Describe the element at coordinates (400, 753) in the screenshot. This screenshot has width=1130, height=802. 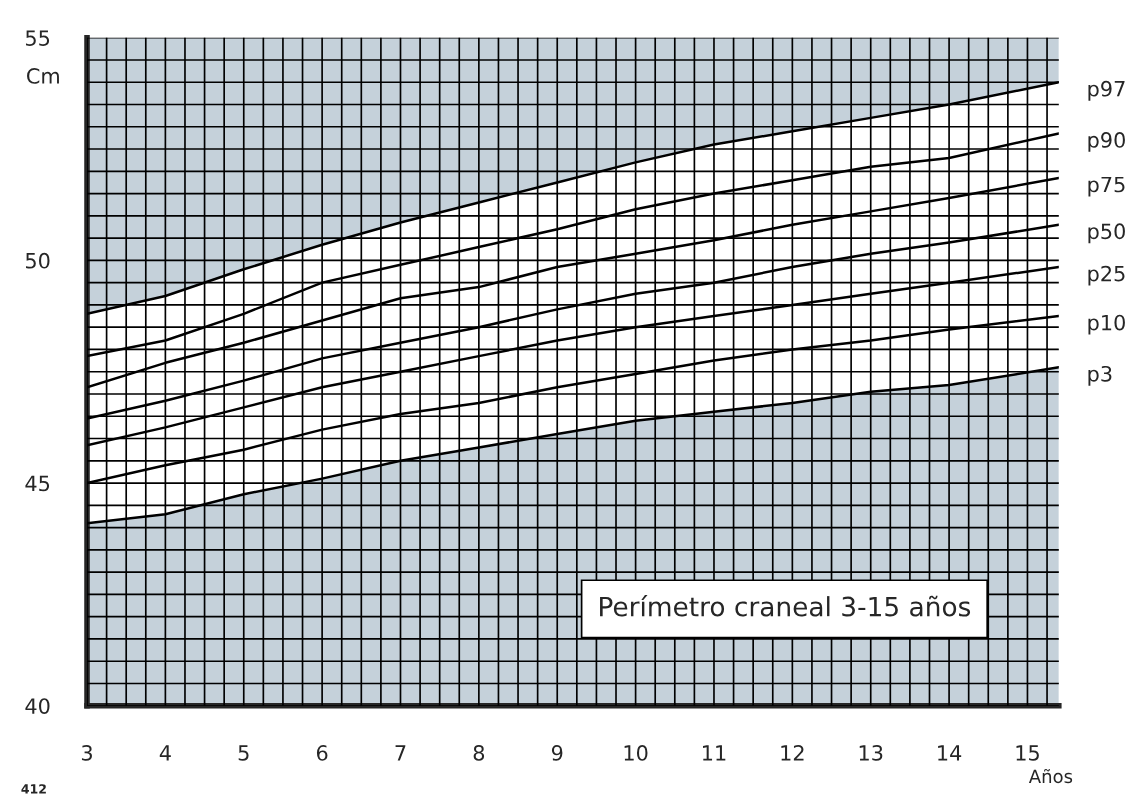
I see `x-tick-label: 7` at that location.